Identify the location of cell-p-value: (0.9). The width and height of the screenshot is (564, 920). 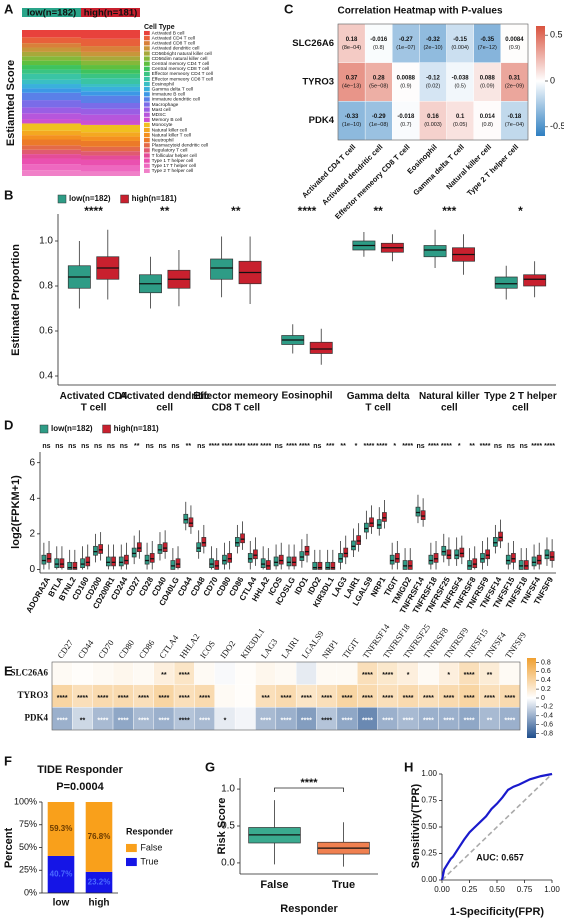
(405, 86).